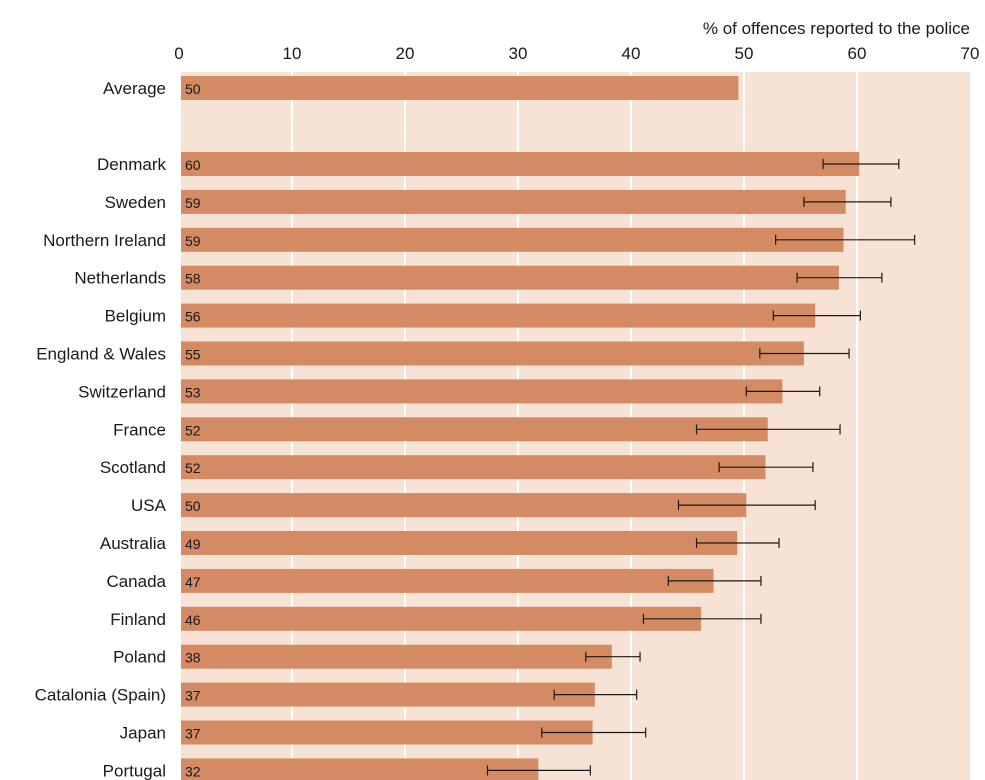 Image resolution: width=985 pixels, height=780 pixels. I want to click on data-label: 47, so click(193, 582).